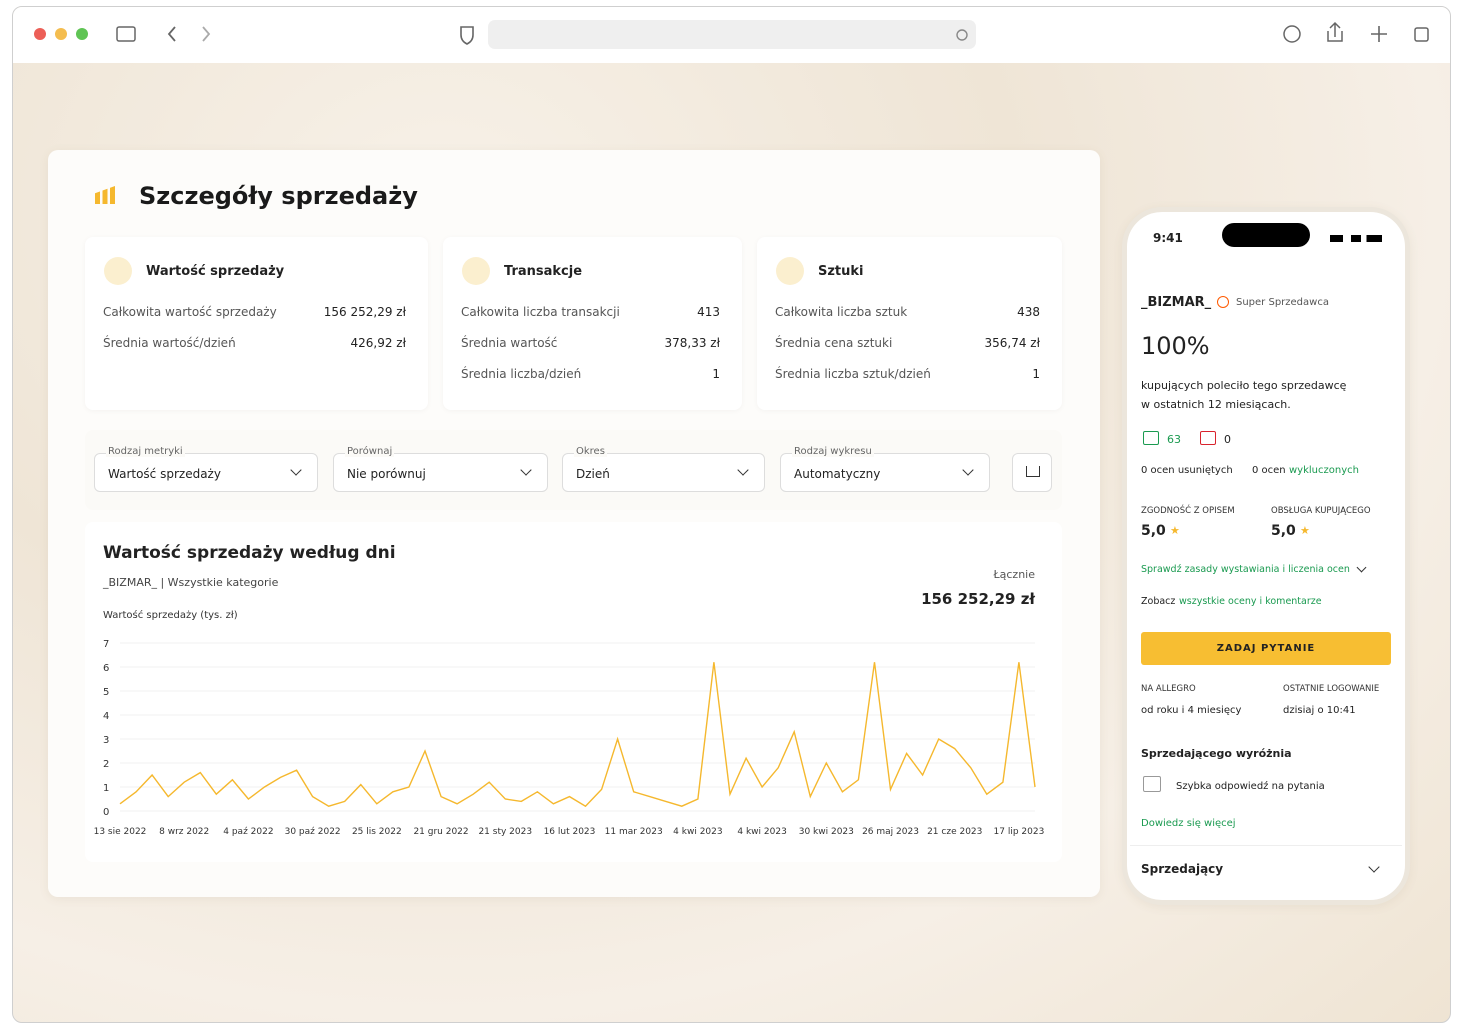 This screenshot has height=1031, width=1457. Describe the element at coordinates (1182, 869) in the screenshot. I see `section-title: Sprzedający` at that location.